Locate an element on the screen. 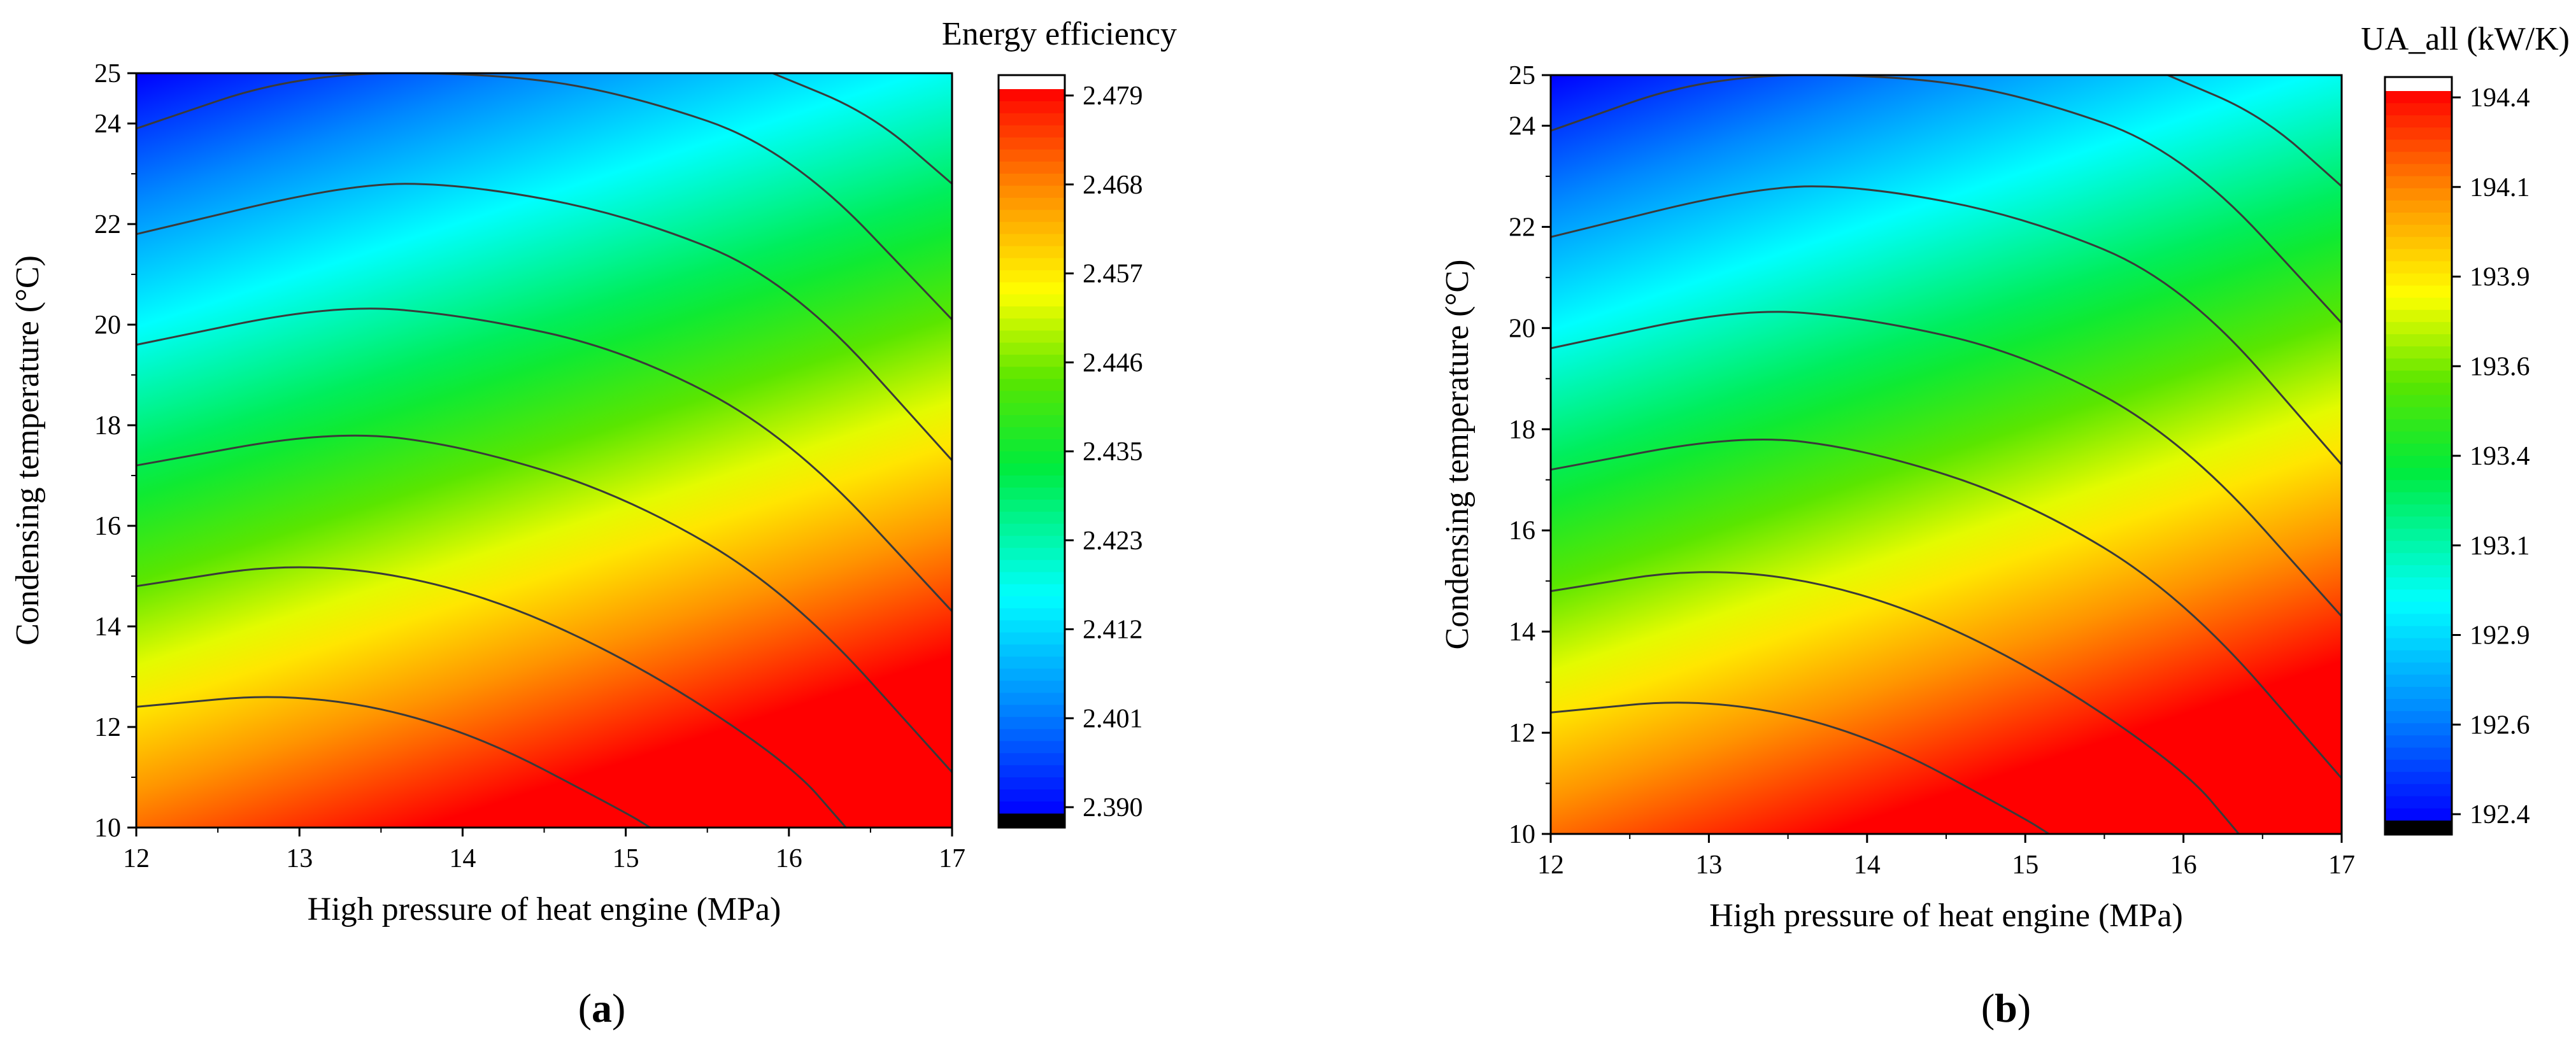 This screenshot has height=1051, width=2576. colorbar-tick-label: 2.435 is located at coordinates (1113, 452).